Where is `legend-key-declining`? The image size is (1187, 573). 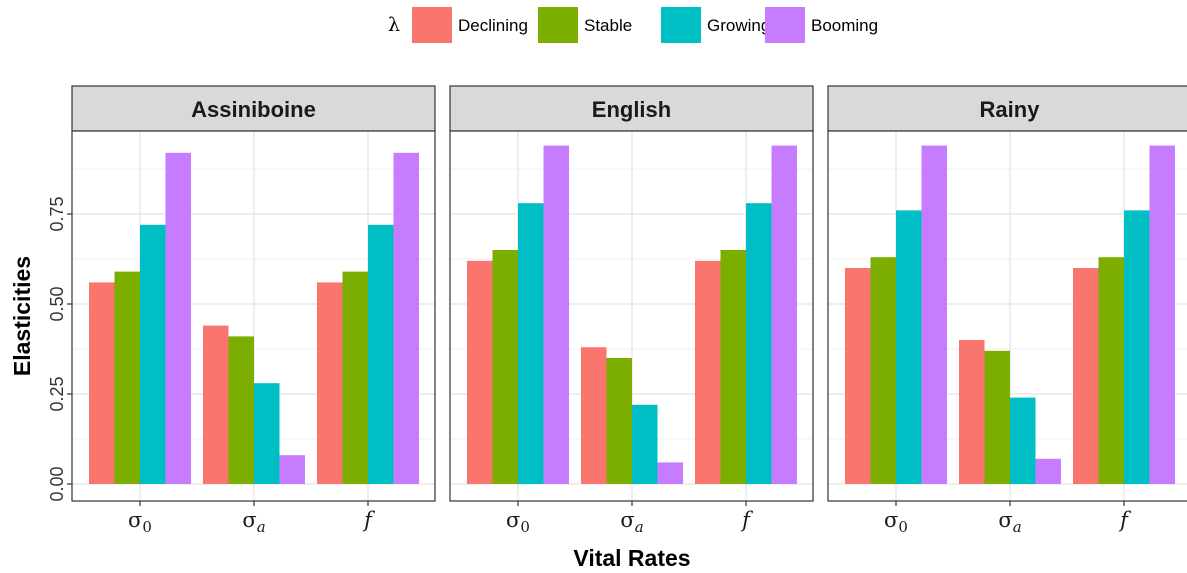
legend-key-declining is located at coordinates (432, 25).